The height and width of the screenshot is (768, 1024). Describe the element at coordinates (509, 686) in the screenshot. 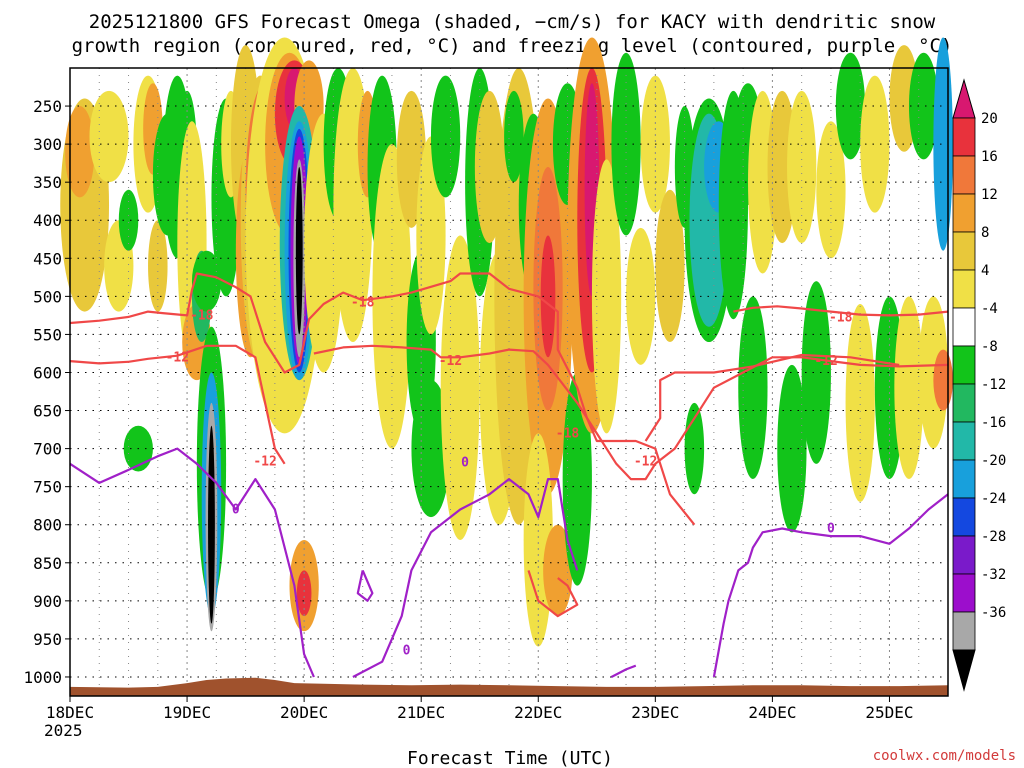

I see `terrain-ground-fill` at that location.